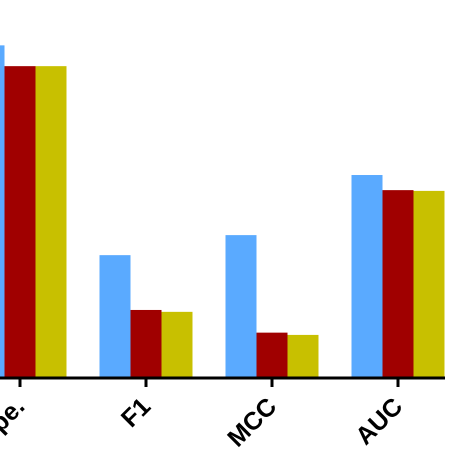 Image resolution: width=474 pixels, height=474 pixels. I want to click on x-tick-label: F1, so click(136, 412).